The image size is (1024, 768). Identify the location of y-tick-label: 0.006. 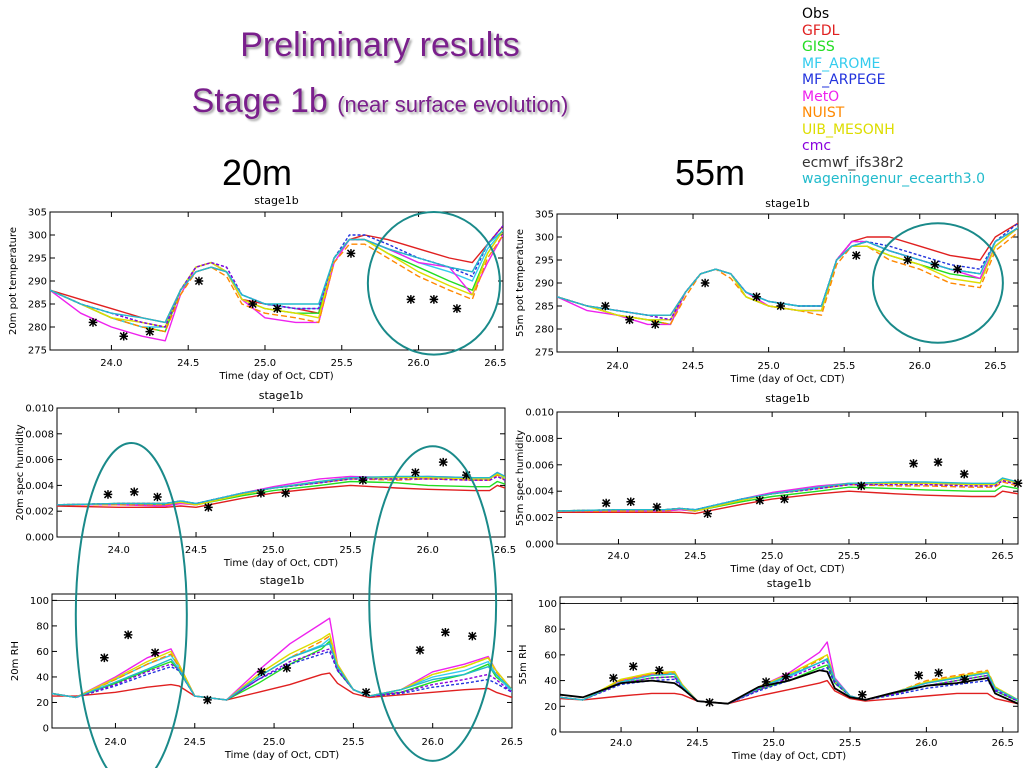
(39, 460).